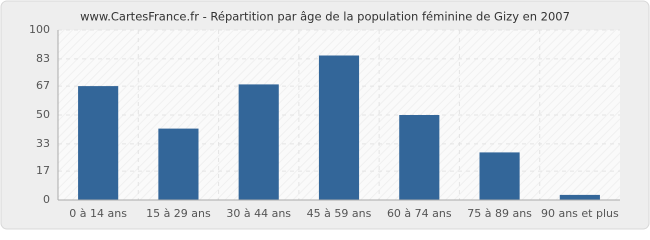 Image resolution: width=650 pixels, height=240 pixels. What do you see at coordinates (339, 213) in the screenshot?
I see `x-tick-label: 45 à 59 ans` at bounding box center [339, 213].